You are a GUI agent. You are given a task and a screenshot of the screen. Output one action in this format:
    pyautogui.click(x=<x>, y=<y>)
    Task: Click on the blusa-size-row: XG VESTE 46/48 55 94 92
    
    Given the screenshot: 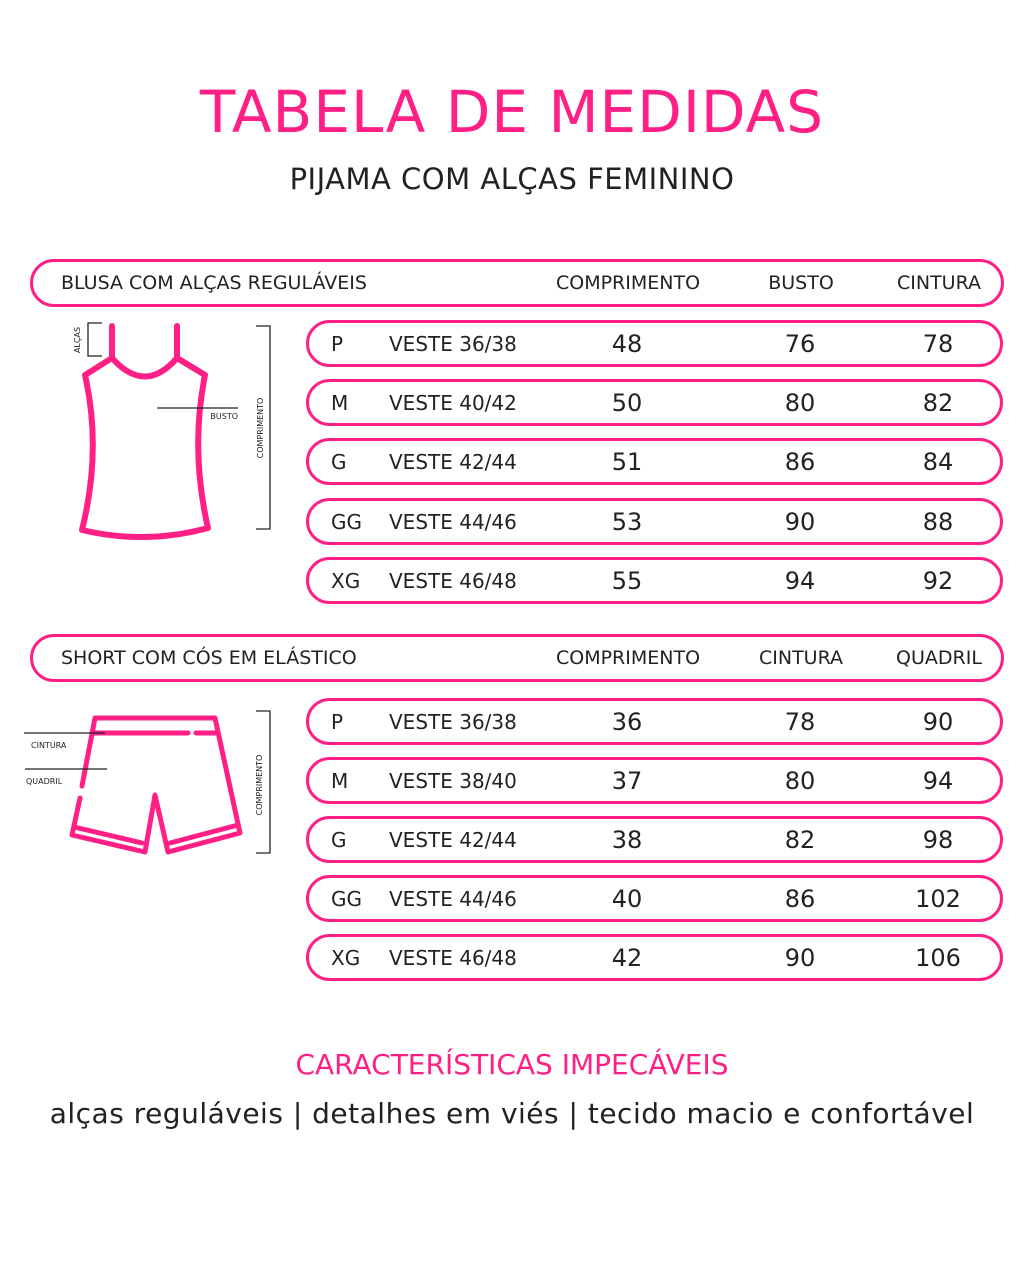 What is the action you would take?
    pyautogui.click(x=654, y=580)
    